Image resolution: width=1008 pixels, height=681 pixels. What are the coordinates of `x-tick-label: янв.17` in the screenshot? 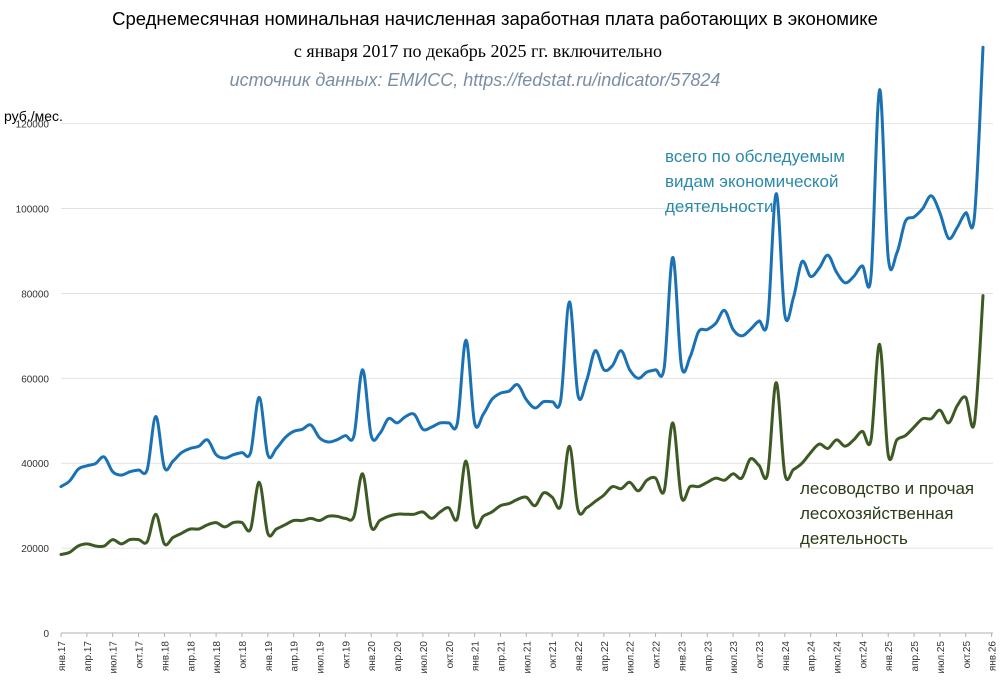 It's located at (62, 656).